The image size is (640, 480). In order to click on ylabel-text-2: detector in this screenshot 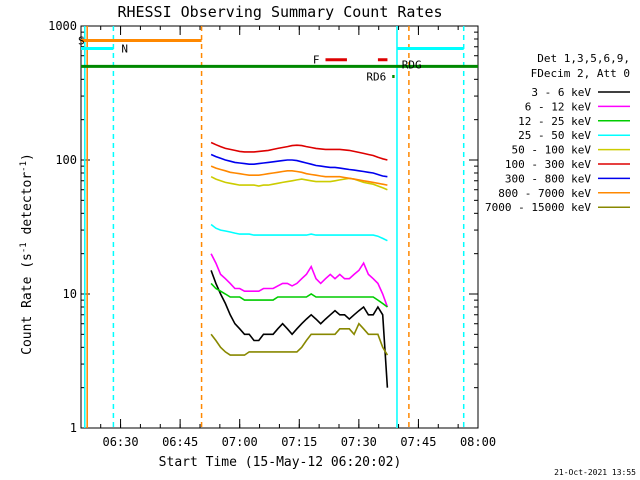, I will do `click(27, 207)`.